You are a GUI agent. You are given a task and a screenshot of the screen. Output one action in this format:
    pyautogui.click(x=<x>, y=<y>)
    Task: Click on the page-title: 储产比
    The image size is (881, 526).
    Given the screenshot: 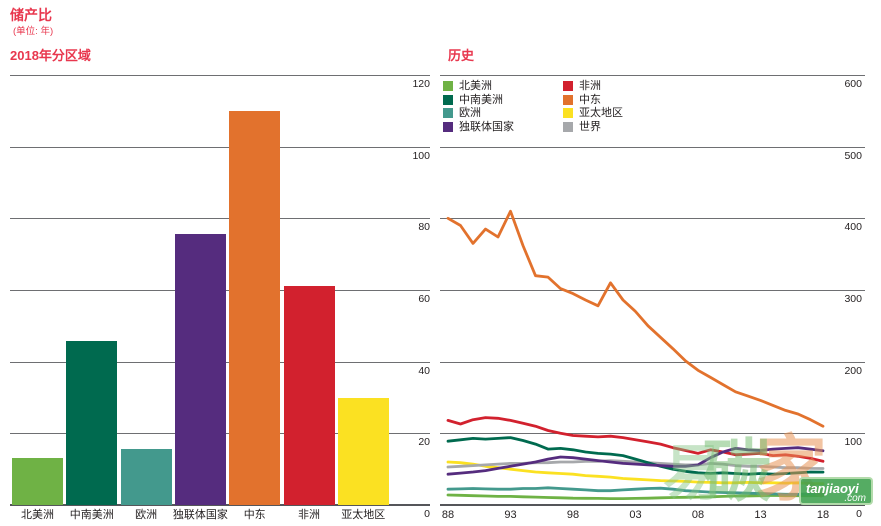 What is the action you would take?
    pyautogui.click(x=31, y=15)
    